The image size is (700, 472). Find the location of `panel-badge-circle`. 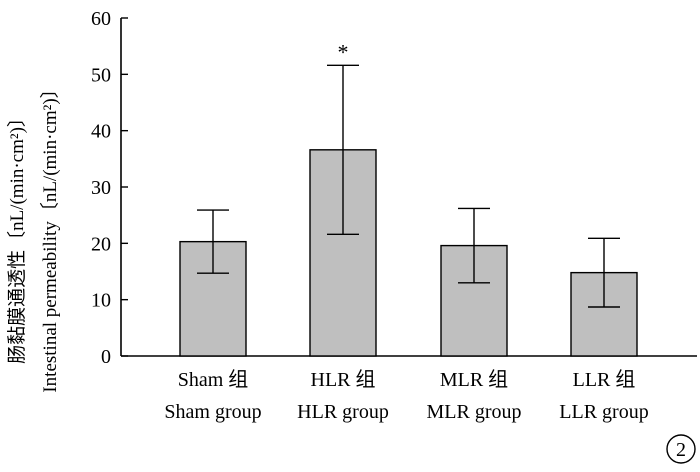

panel-badge-circle is located at coordinates (681, 449).